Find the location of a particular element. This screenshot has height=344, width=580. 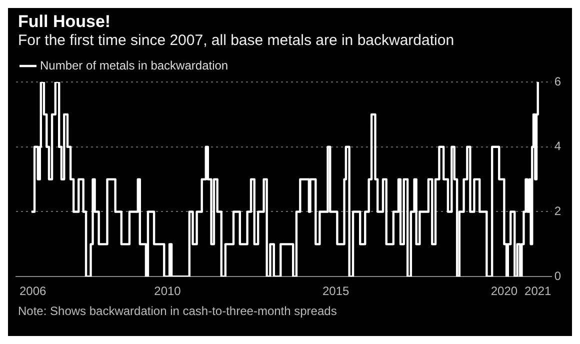

y-tick-label: 4 is located at coordinates (558, 146).